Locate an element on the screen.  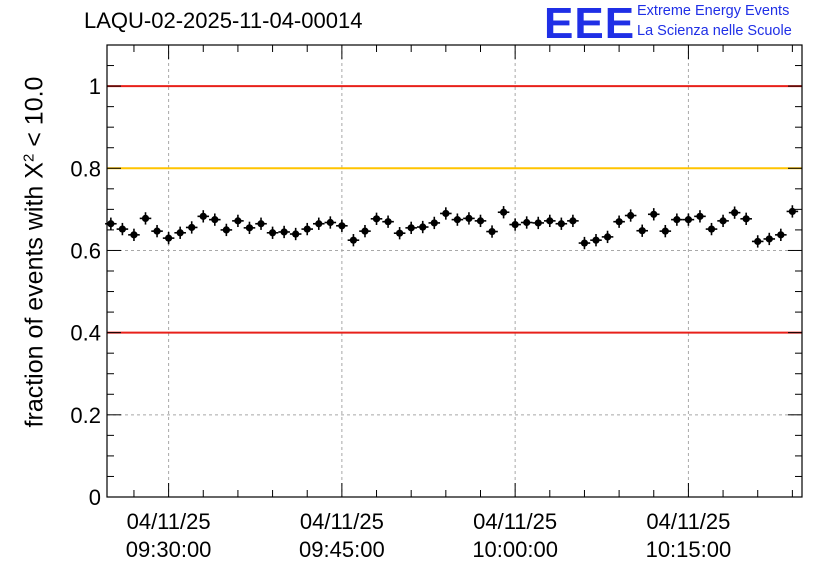
x-tick-label-time: 10:00:00 is located at coordinates (515, 549).